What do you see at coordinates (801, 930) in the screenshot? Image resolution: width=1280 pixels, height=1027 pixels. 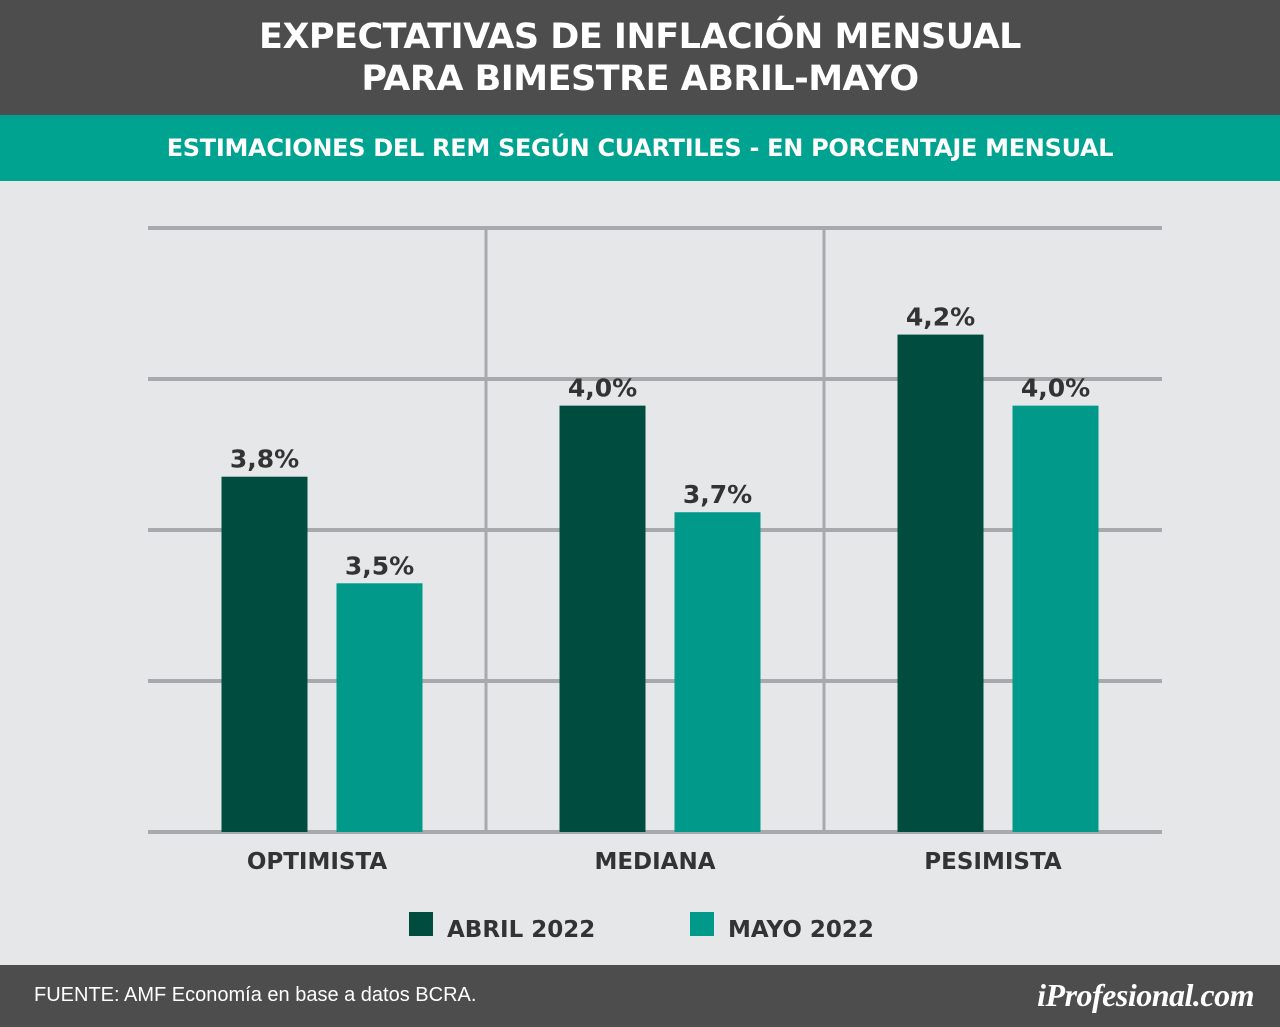 I see `legend-label-mayo: MAYO 2022` at bounding box center [801, 930].